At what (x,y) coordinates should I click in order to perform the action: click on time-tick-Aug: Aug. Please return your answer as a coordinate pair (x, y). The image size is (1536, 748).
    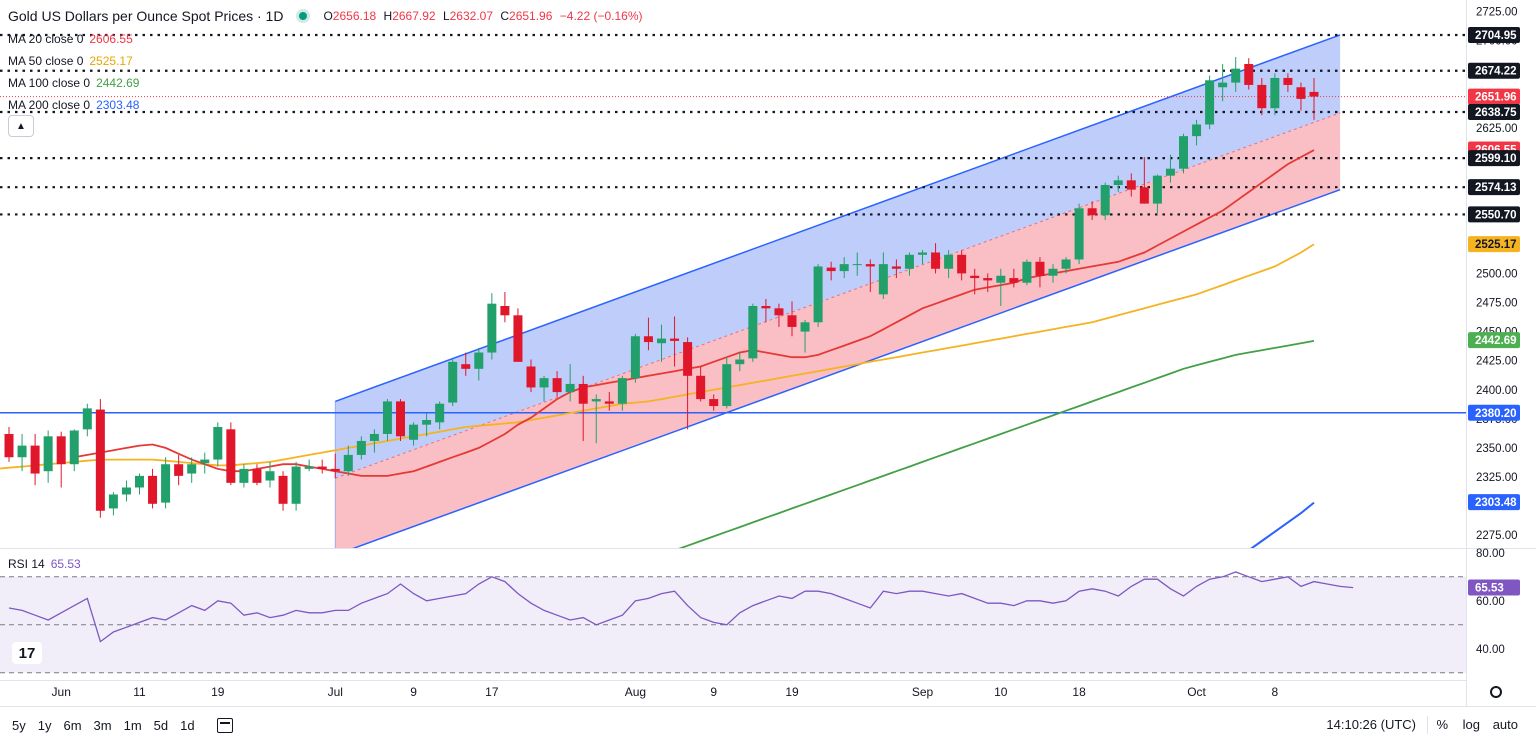
    Looking at the image, I should click on (635, 692).